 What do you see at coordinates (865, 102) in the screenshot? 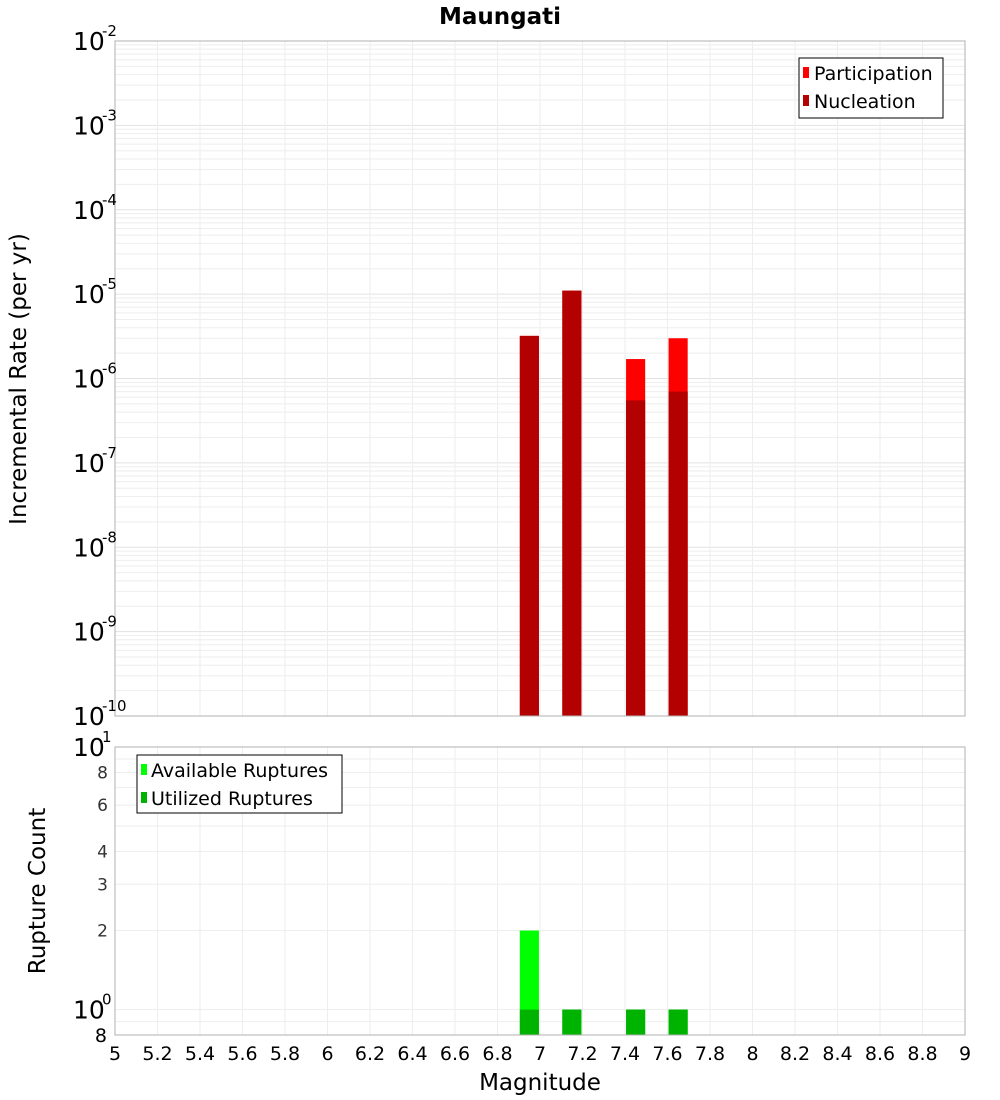
I see `legend-label-nucleation: Nucleation` at bounding box center [865, 102].